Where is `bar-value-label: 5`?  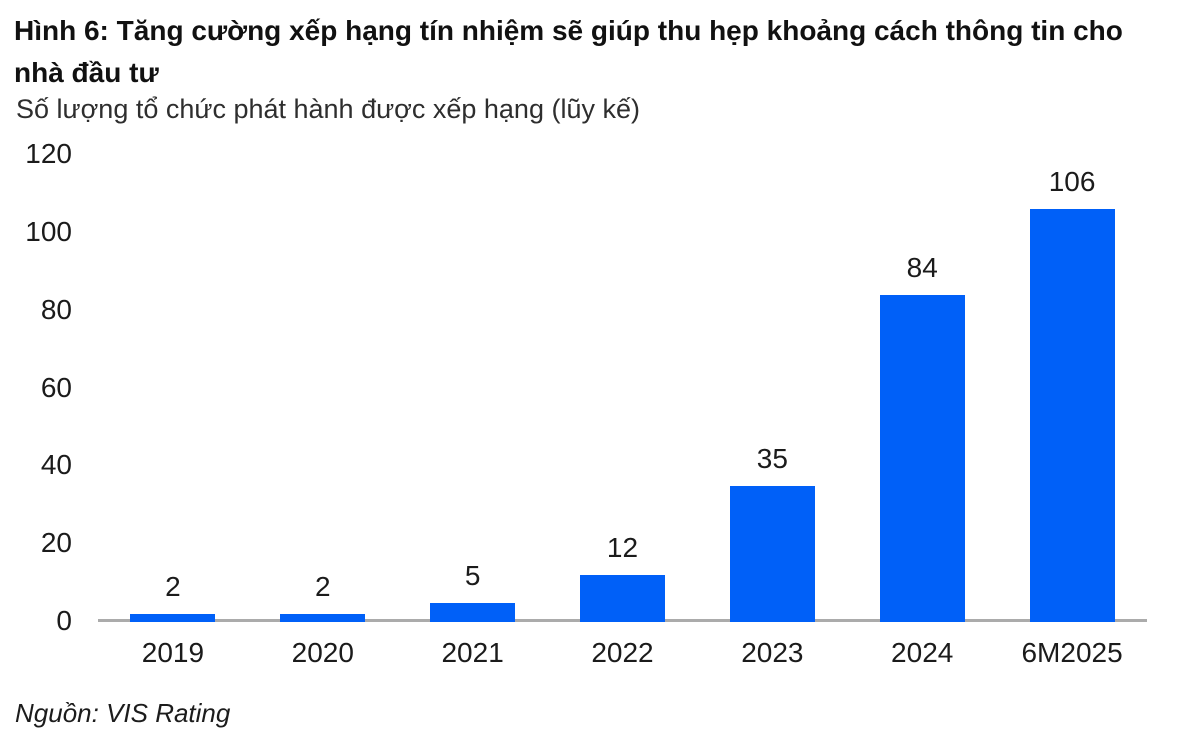
bar-value-label: 5 is located at coordinates (472, 575).